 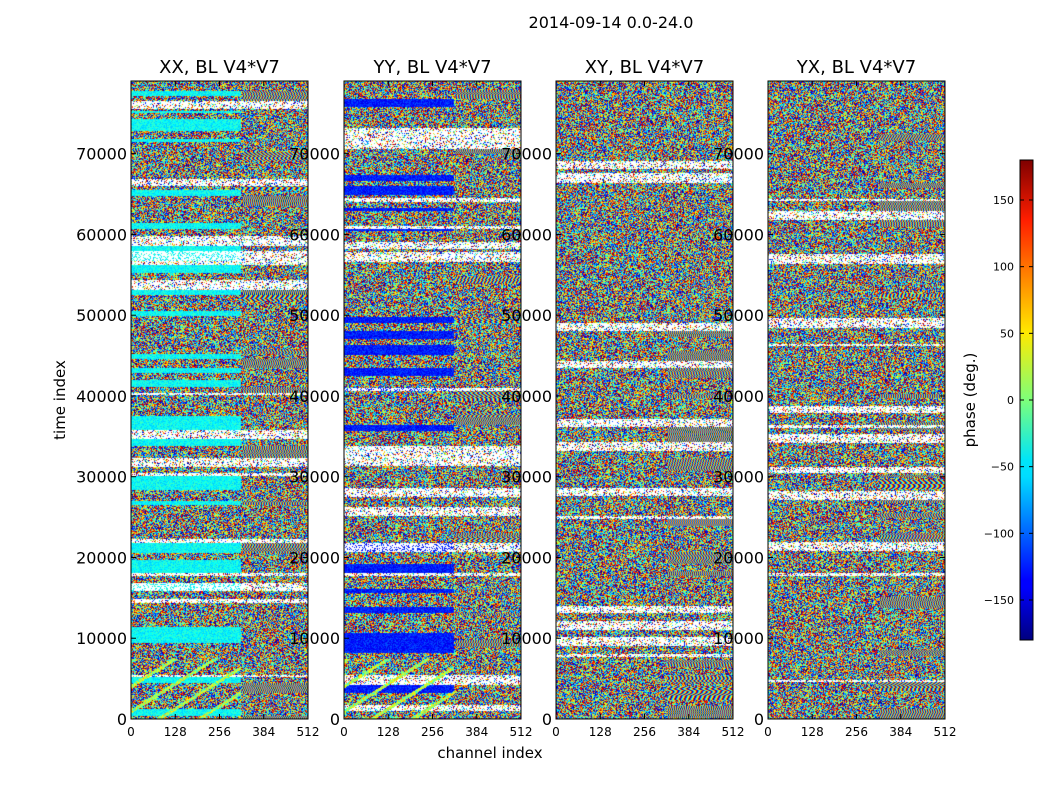 I want to click on panel-title: XX, BL V4*V7, so click(x=219, y=67).